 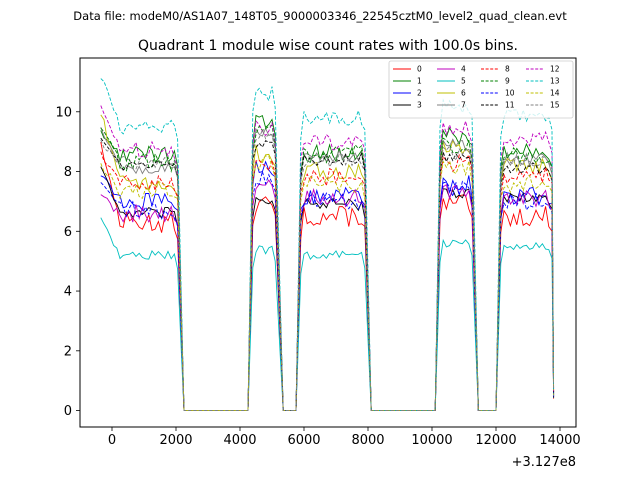 What do you see at coordinates (463, 93) in the screenshot?
I see `legend-label: 6` at bounding box center [463, 93].